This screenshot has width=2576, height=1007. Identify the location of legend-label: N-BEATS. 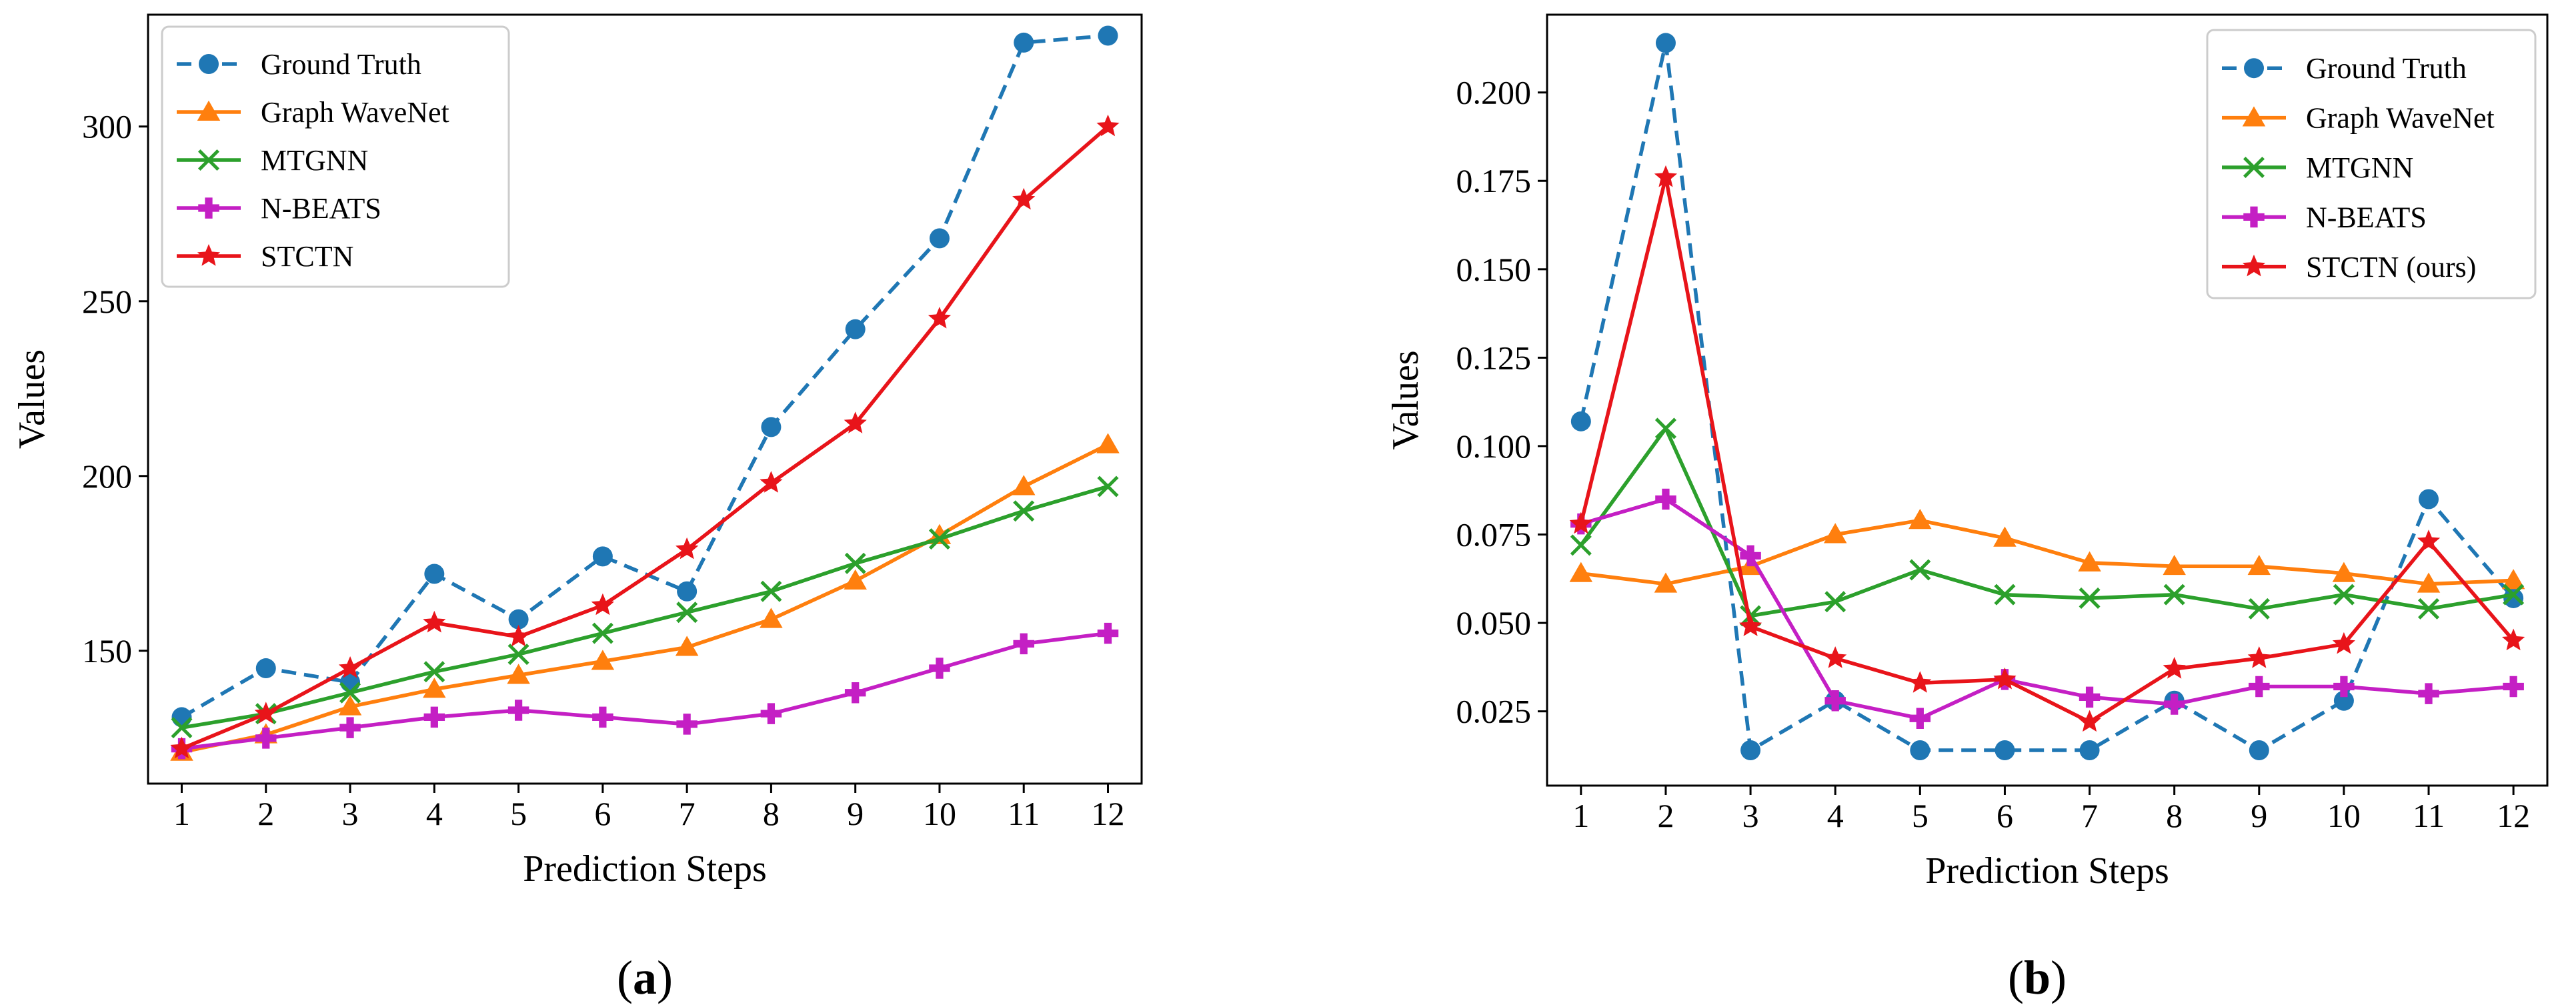
(321, 208).